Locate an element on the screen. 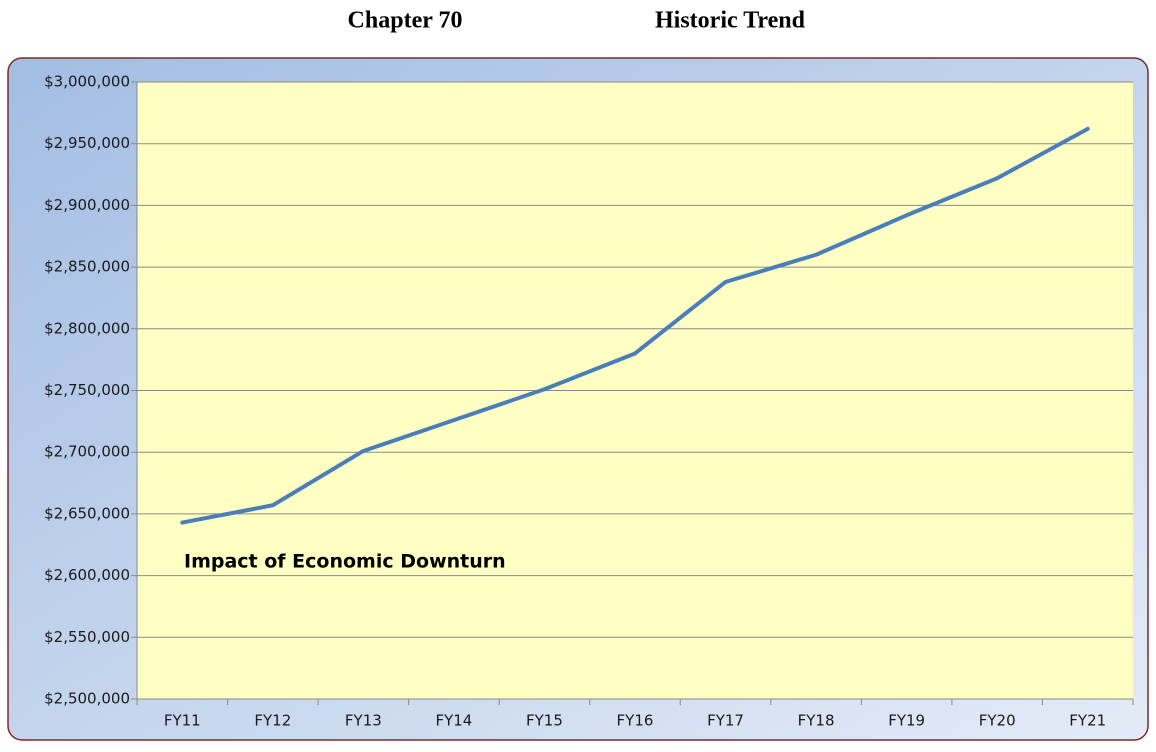 Image resolution: width=1156 pixels, height=752 pixels. x-tick-label: FY15 is located at coordinates (544, 721).